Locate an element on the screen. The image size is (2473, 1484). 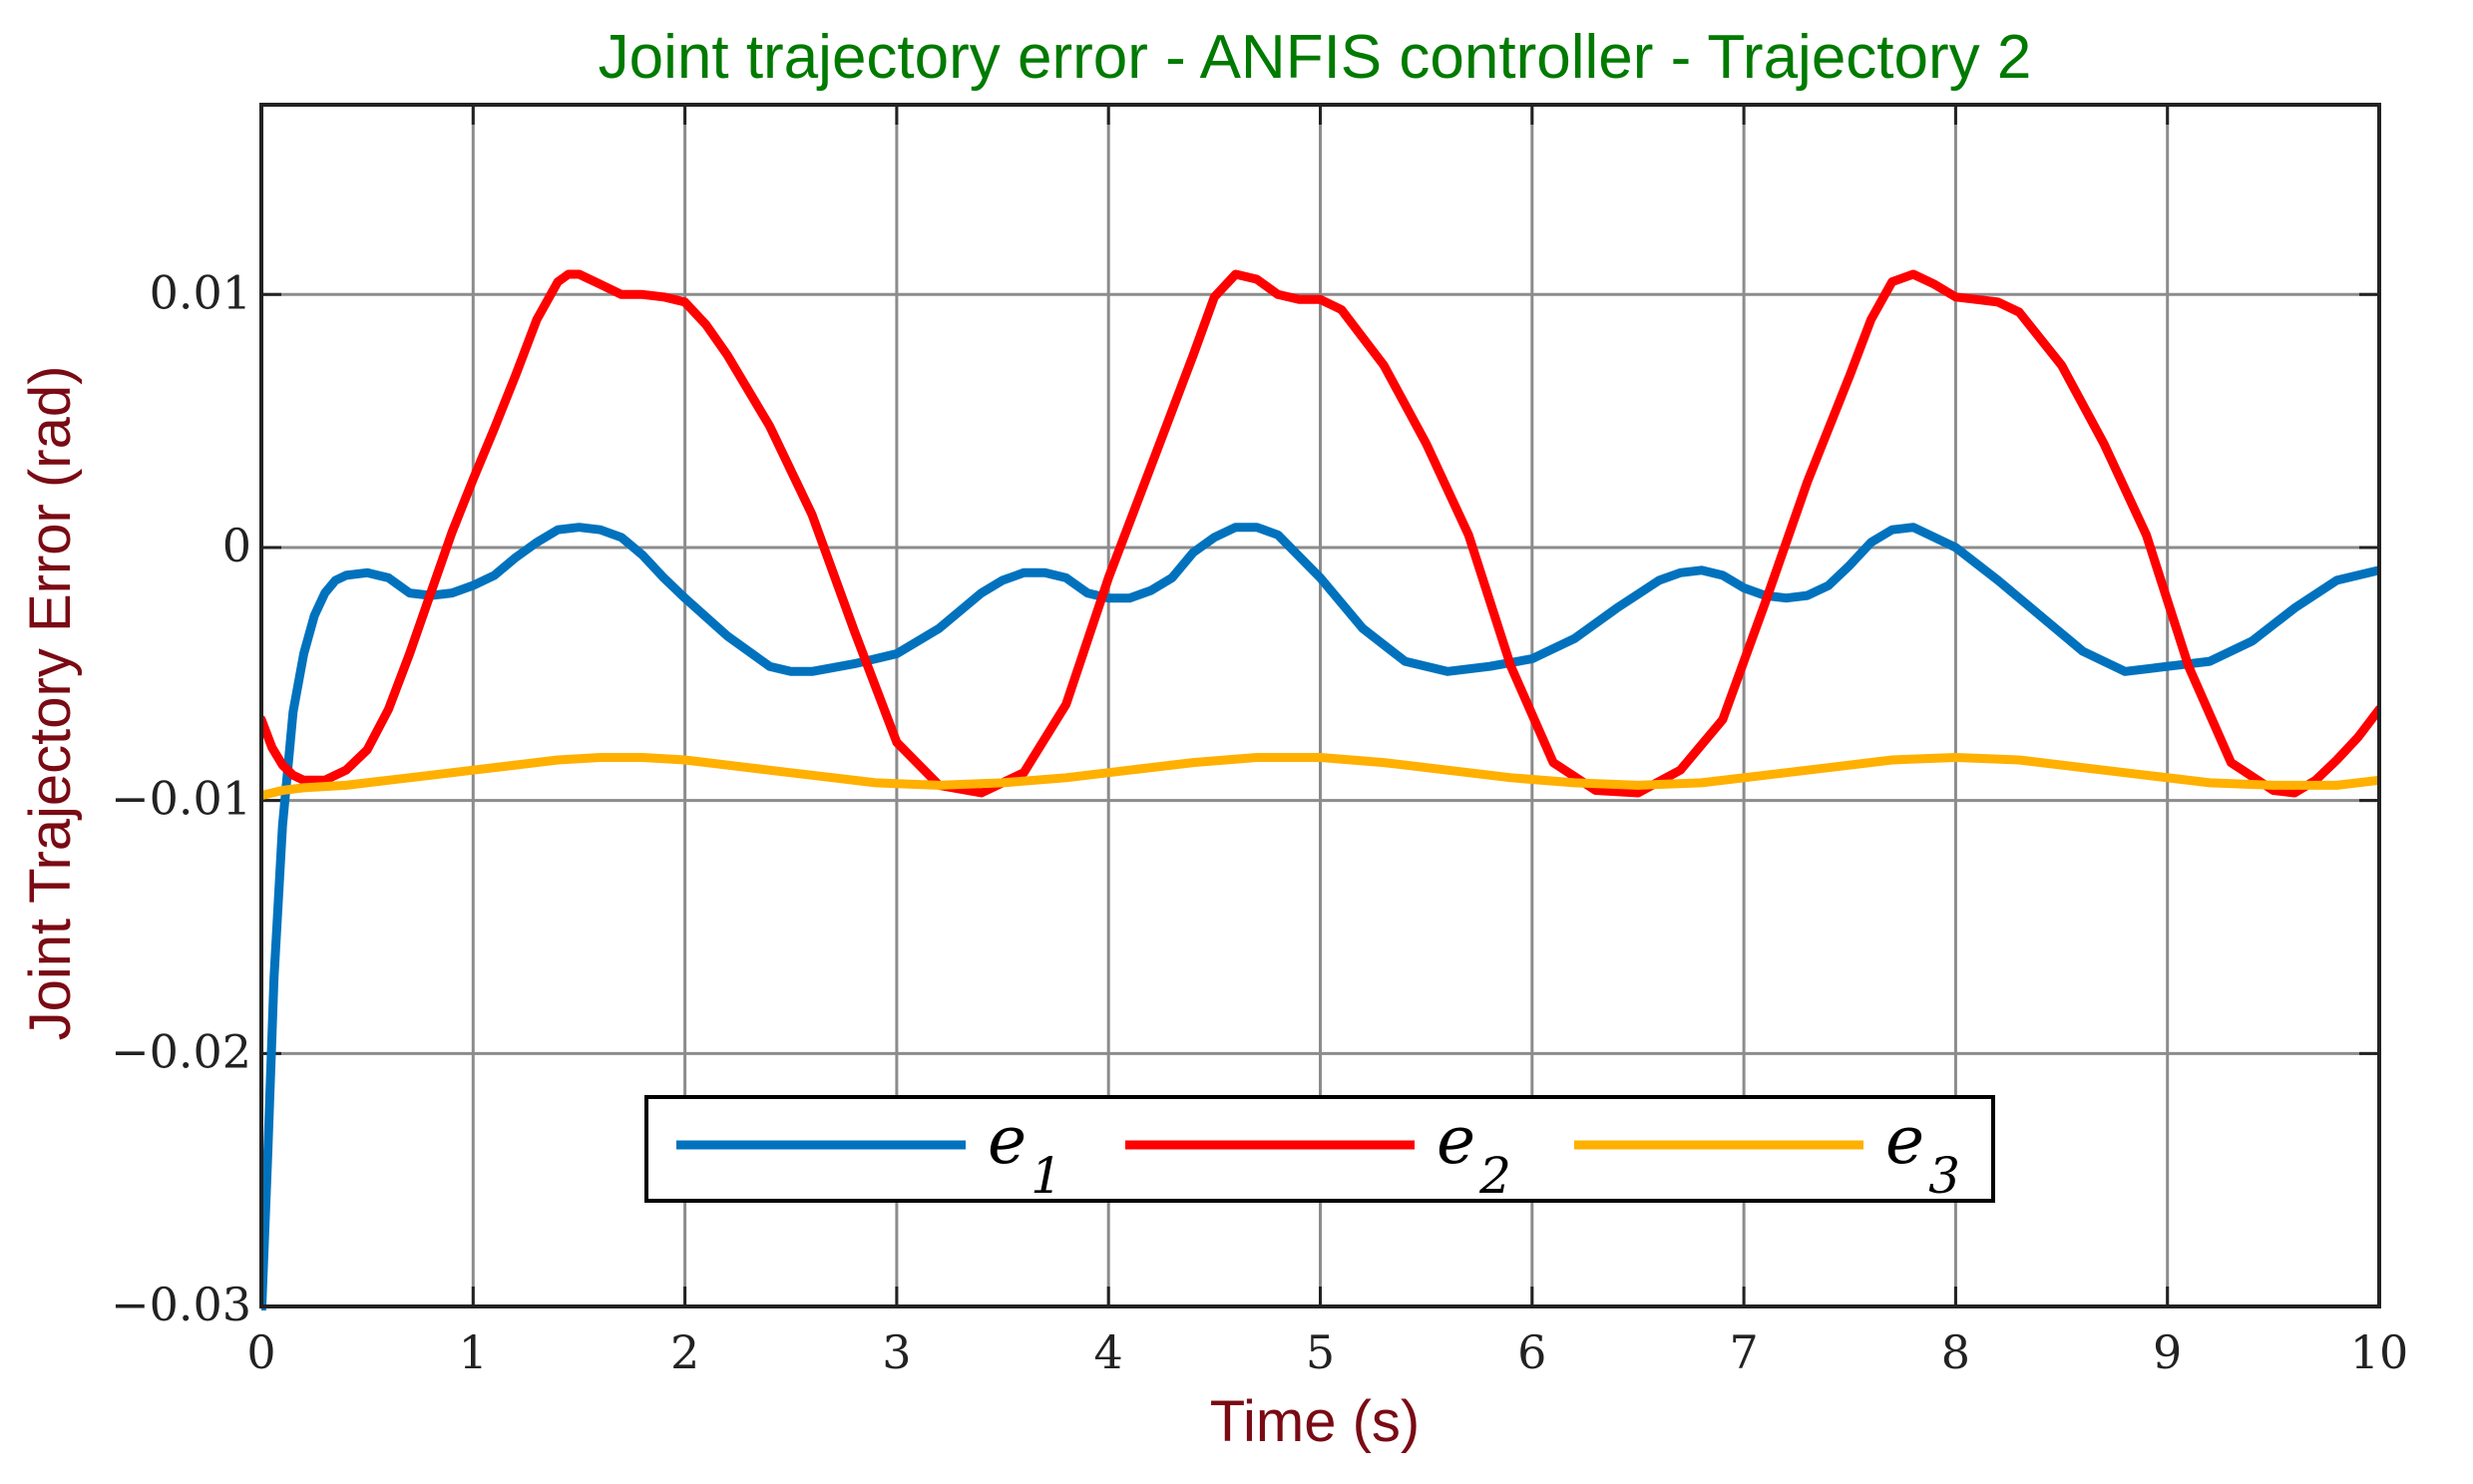
y-tick-label: 0 is located at coordinates (236, 545).